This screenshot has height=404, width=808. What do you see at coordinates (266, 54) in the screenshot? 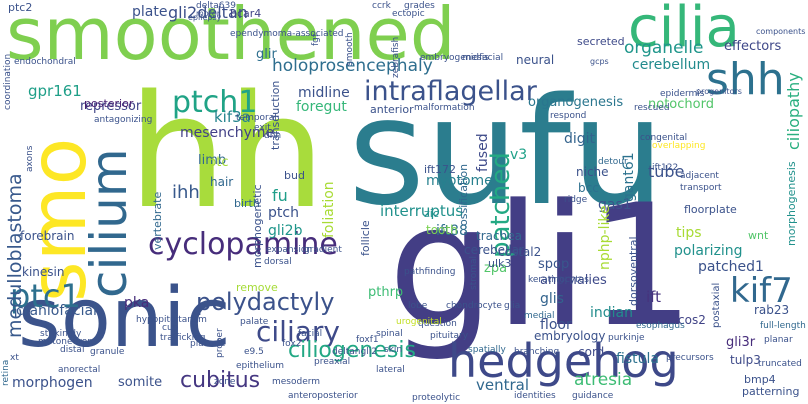
I see `word: glir` at bounding box center [266, 54].